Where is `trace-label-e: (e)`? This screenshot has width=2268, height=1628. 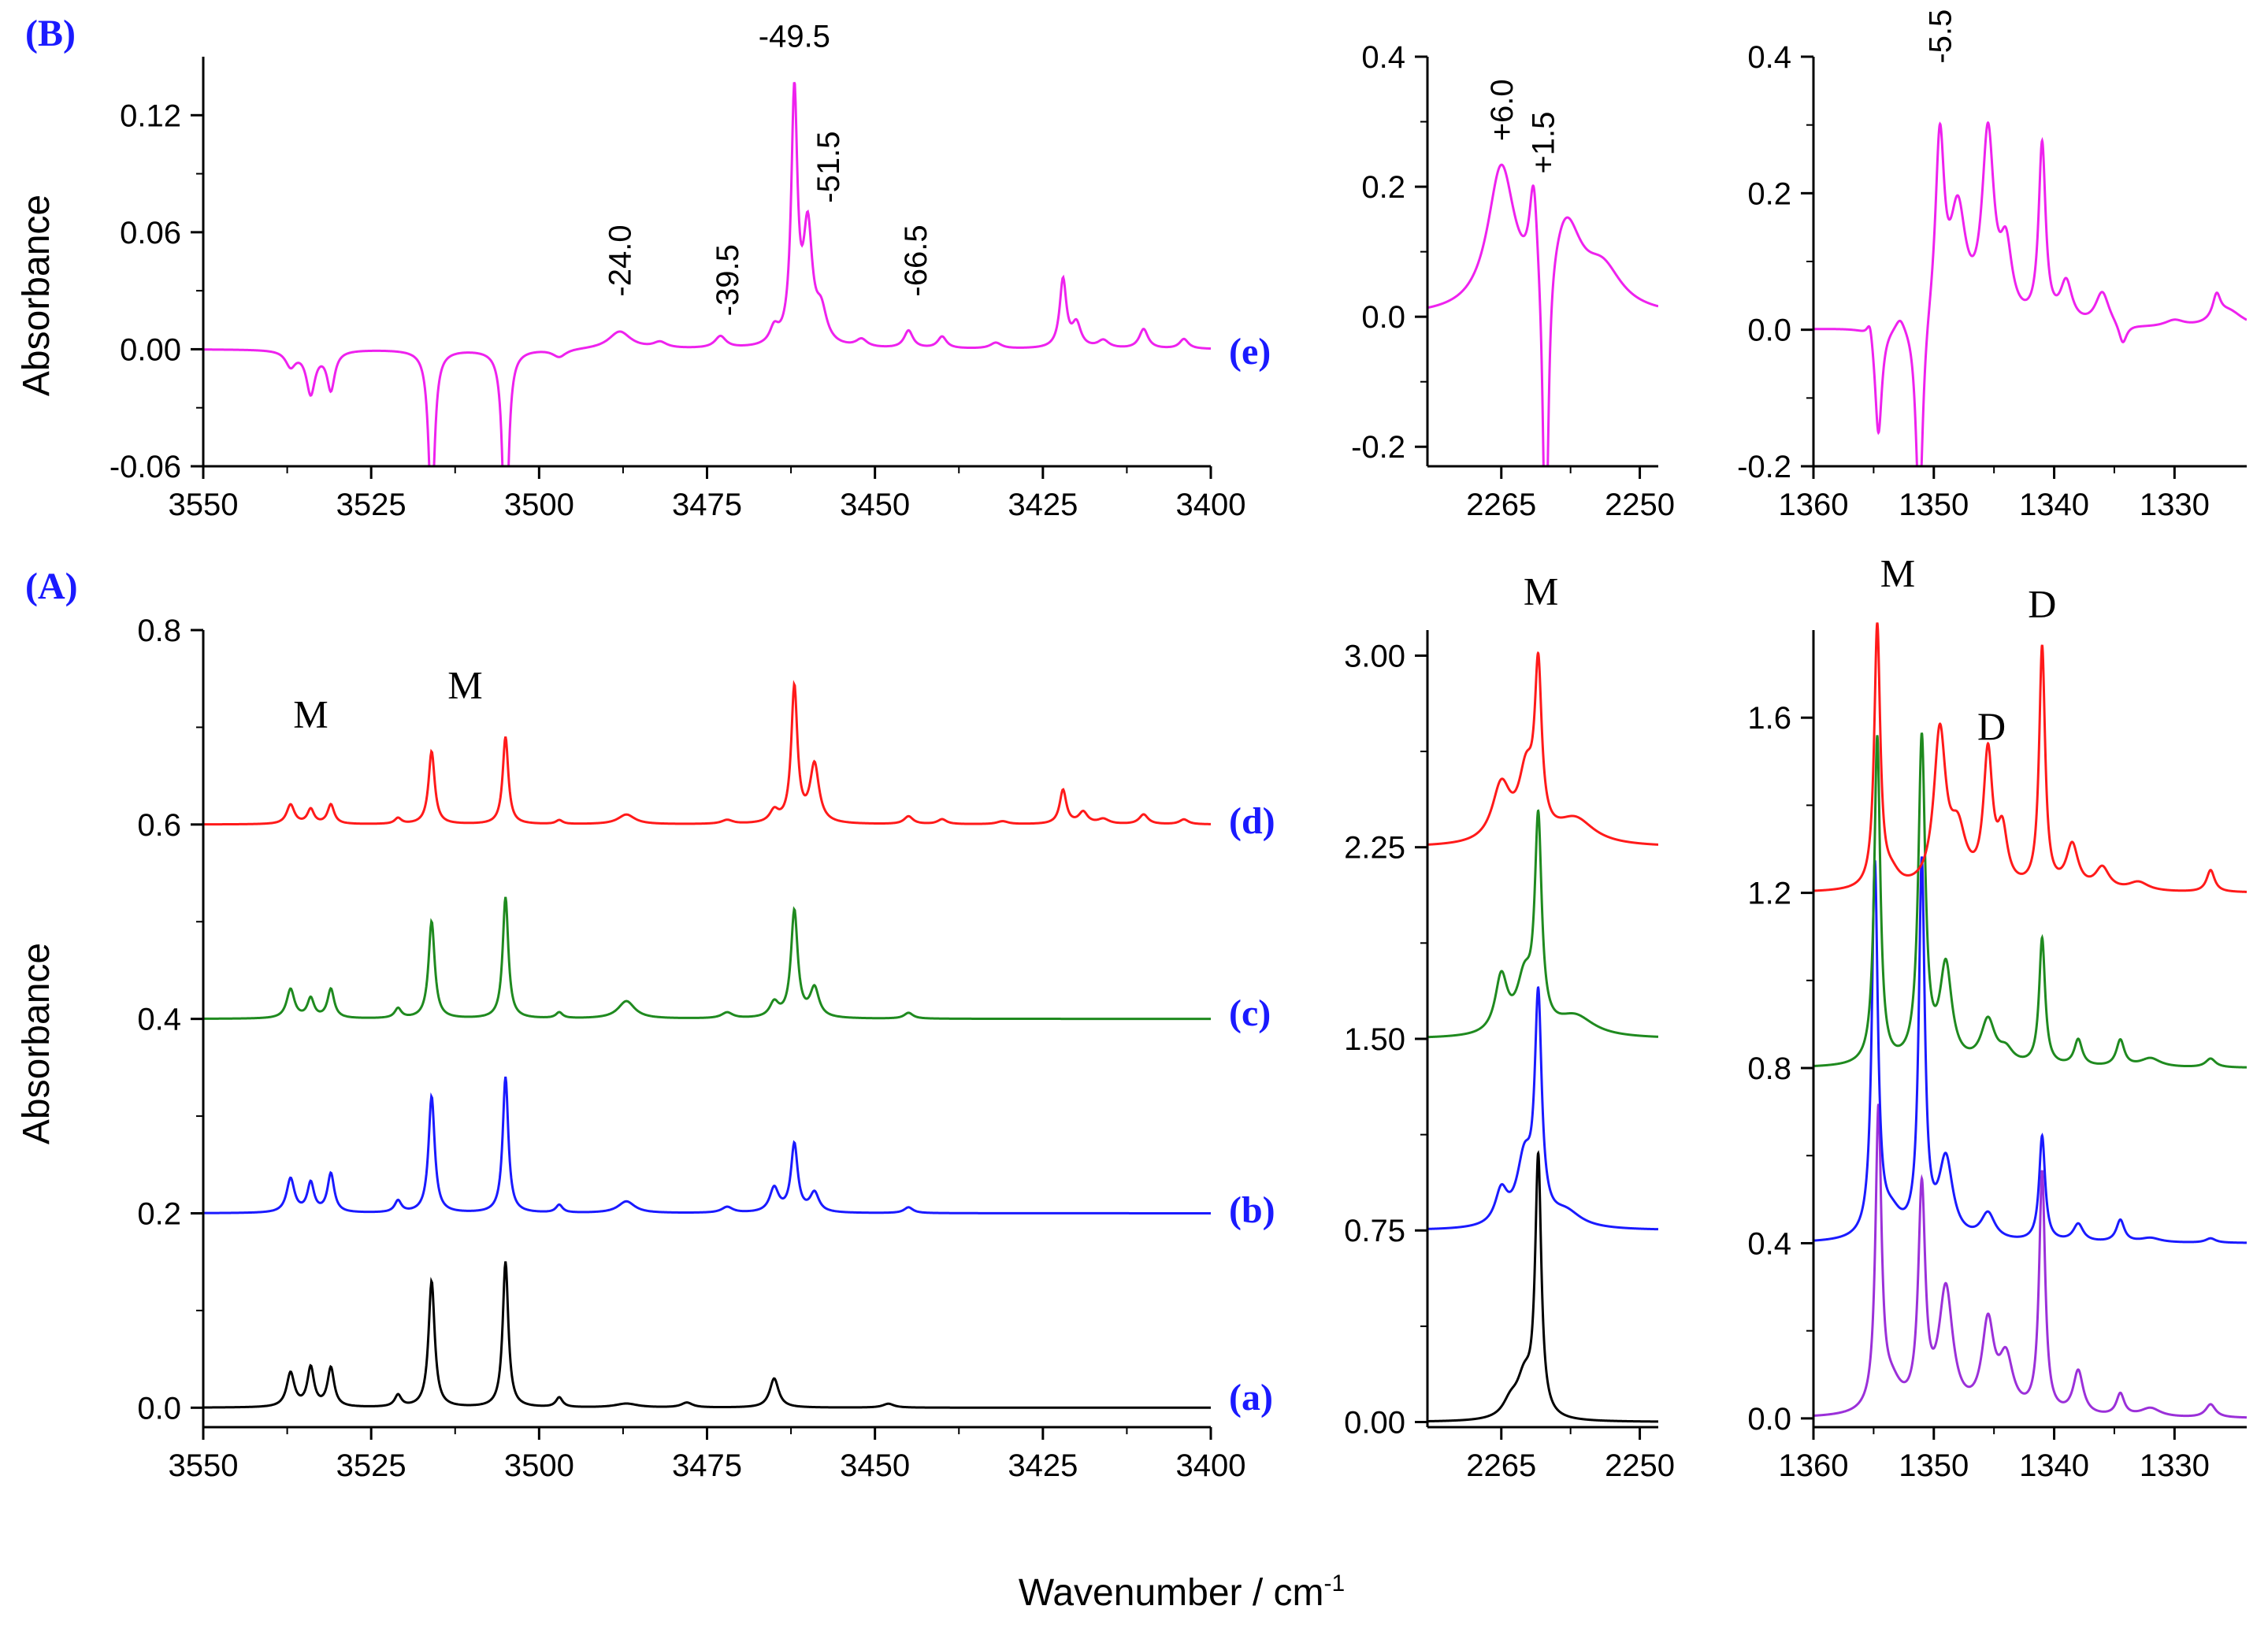
trace-label-e: (e) is located at coordinates (1250, 352).